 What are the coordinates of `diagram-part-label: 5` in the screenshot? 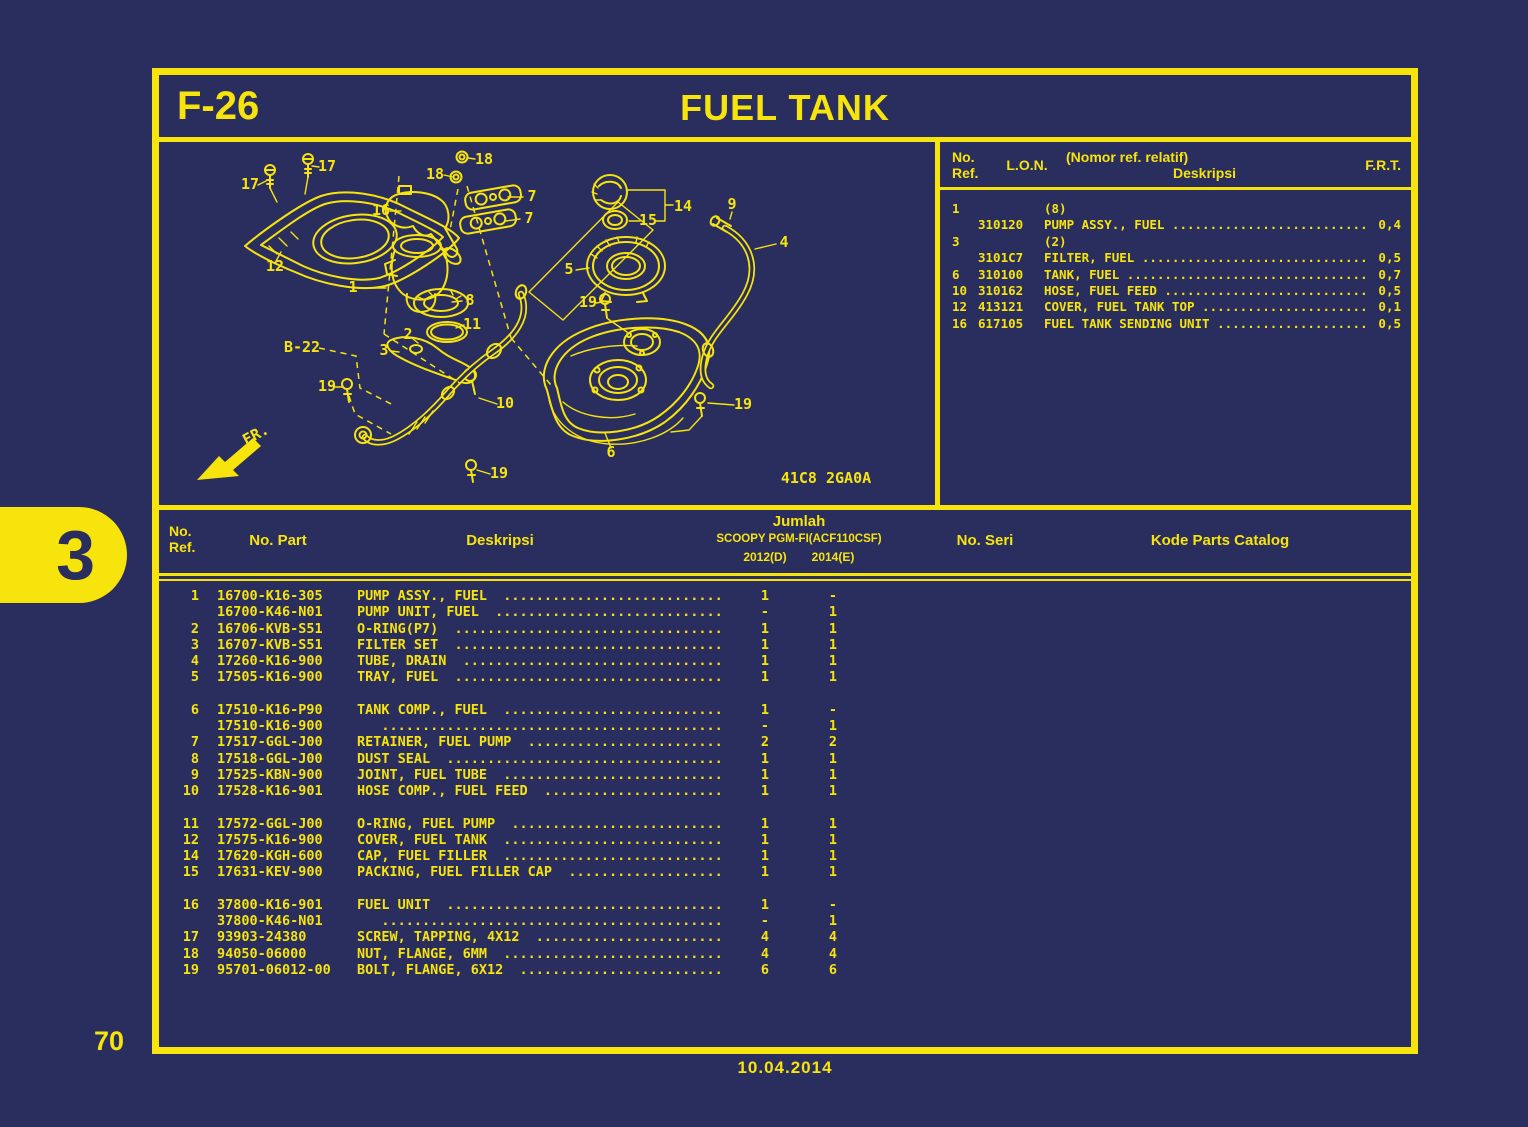 It's located at (568, 269).